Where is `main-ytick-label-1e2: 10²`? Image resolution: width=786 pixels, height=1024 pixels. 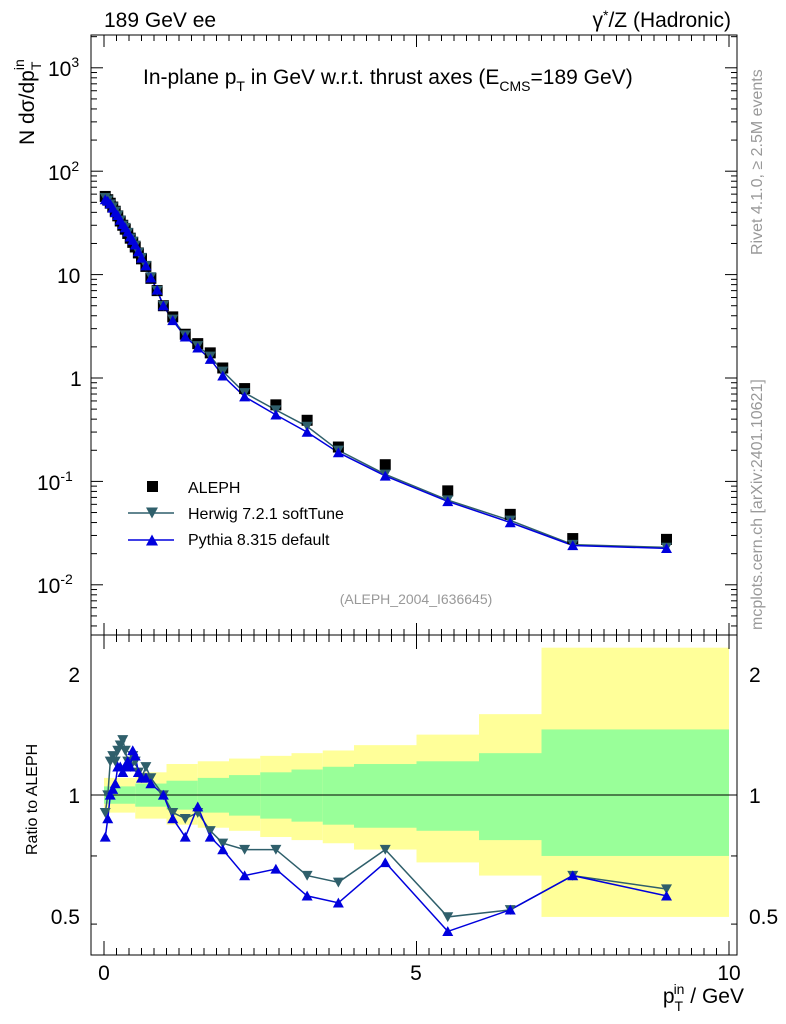
main-ytick-label-1e2: 10² is located at coordinates (63, 171).